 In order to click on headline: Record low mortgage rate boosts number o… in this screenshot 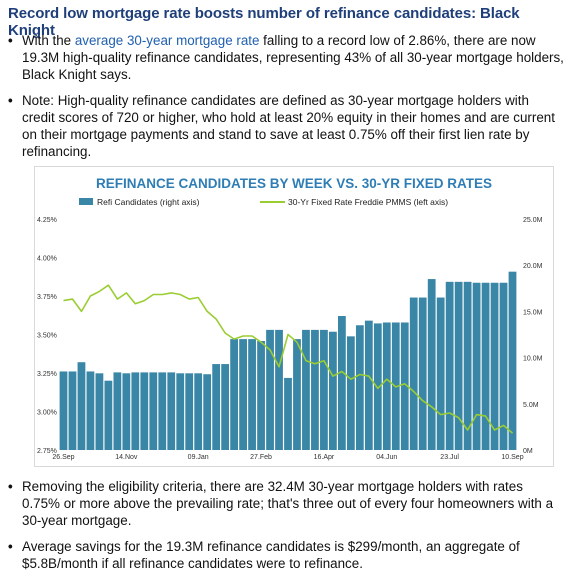, I will do `click(264, 22)`.